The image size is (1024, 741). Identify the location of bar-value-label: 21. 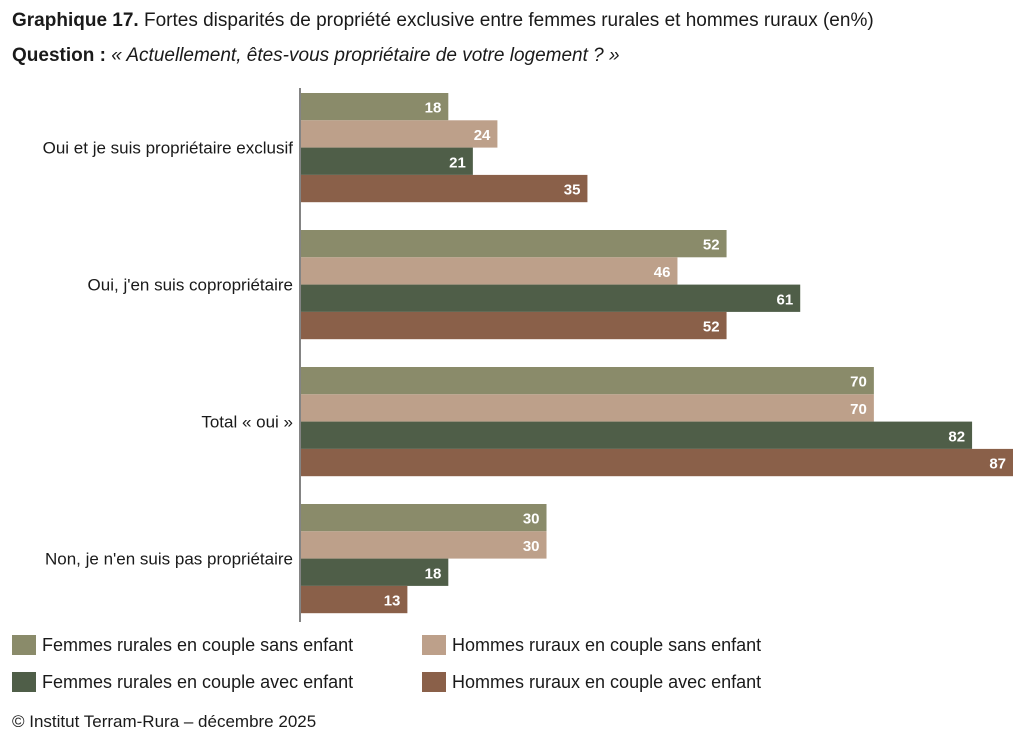
(457, 162).